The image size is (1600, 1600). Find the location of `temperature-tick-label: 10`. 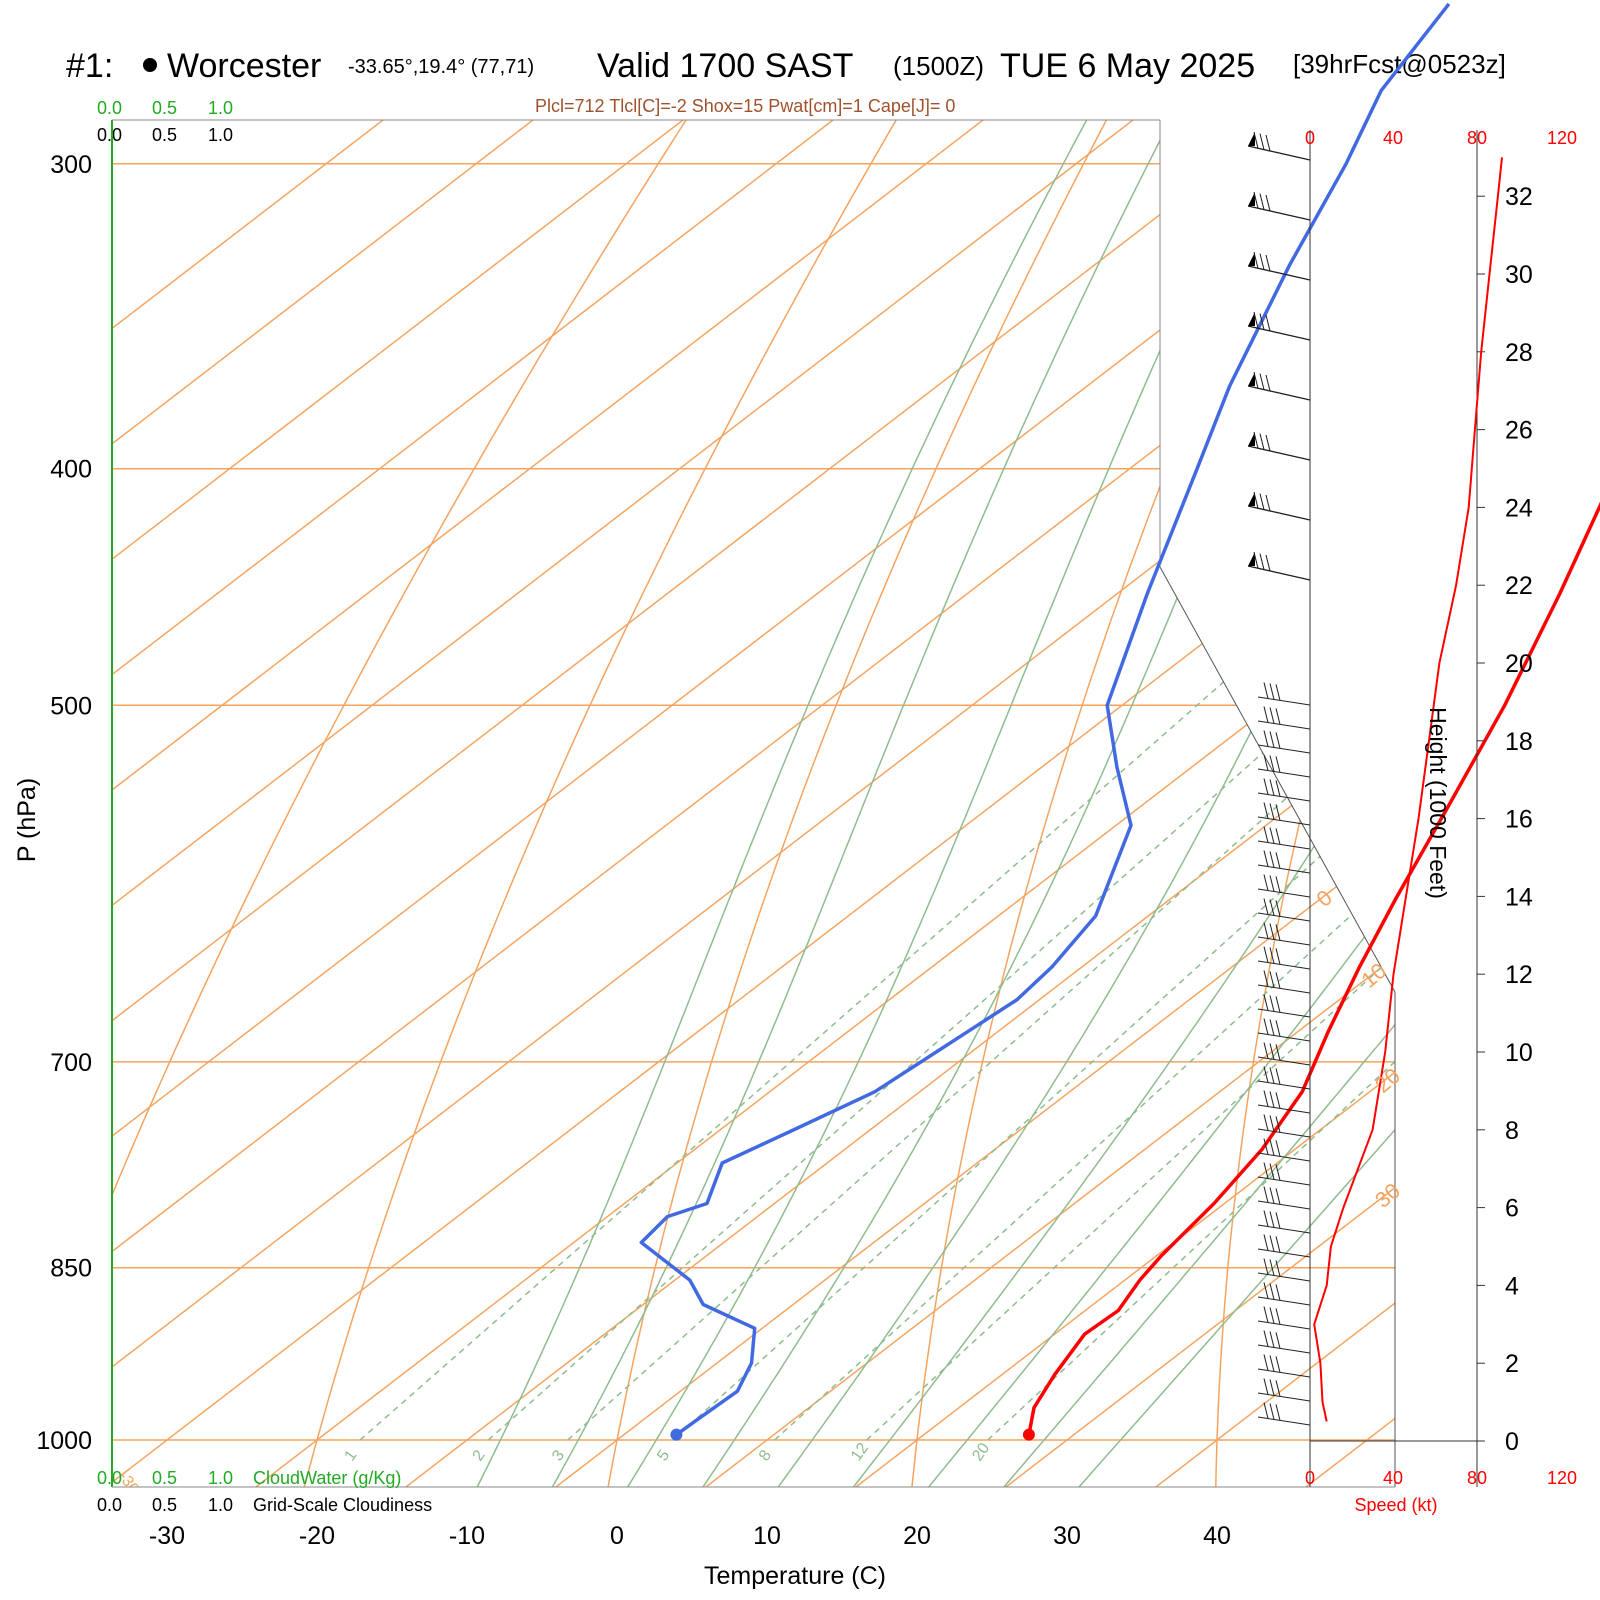

temperature-tick-label: 10 is located at coordinates (767, 1536).